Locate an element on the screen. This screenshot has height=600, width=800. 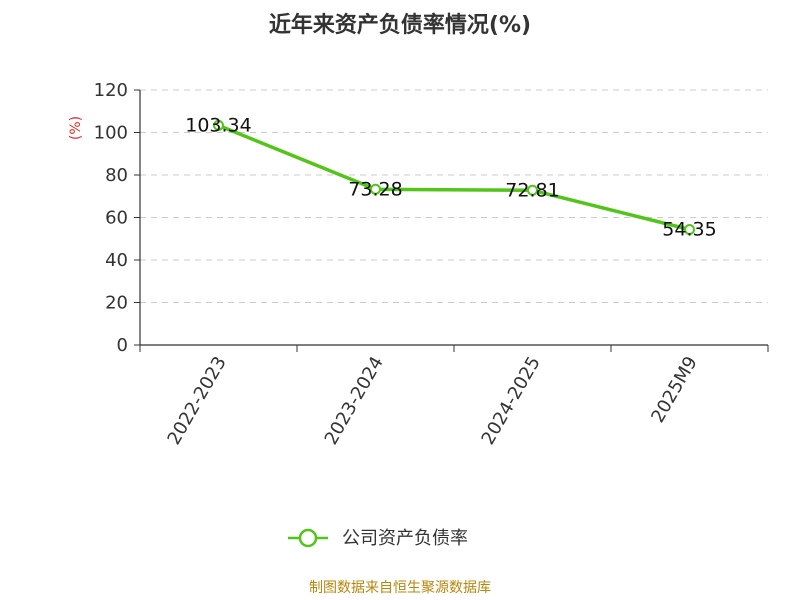
y-axis-unit: (%) is located at coordinates (76, 128).